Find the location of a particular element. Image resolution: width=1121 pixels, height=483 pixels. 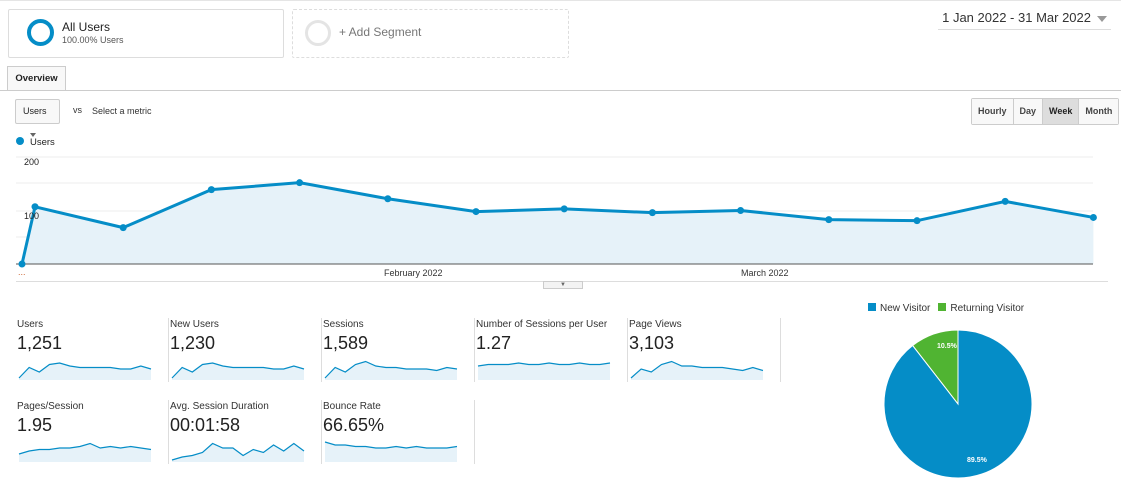

segment-all-users: All Users 100.00% Users is located at coordinates (146, 33).